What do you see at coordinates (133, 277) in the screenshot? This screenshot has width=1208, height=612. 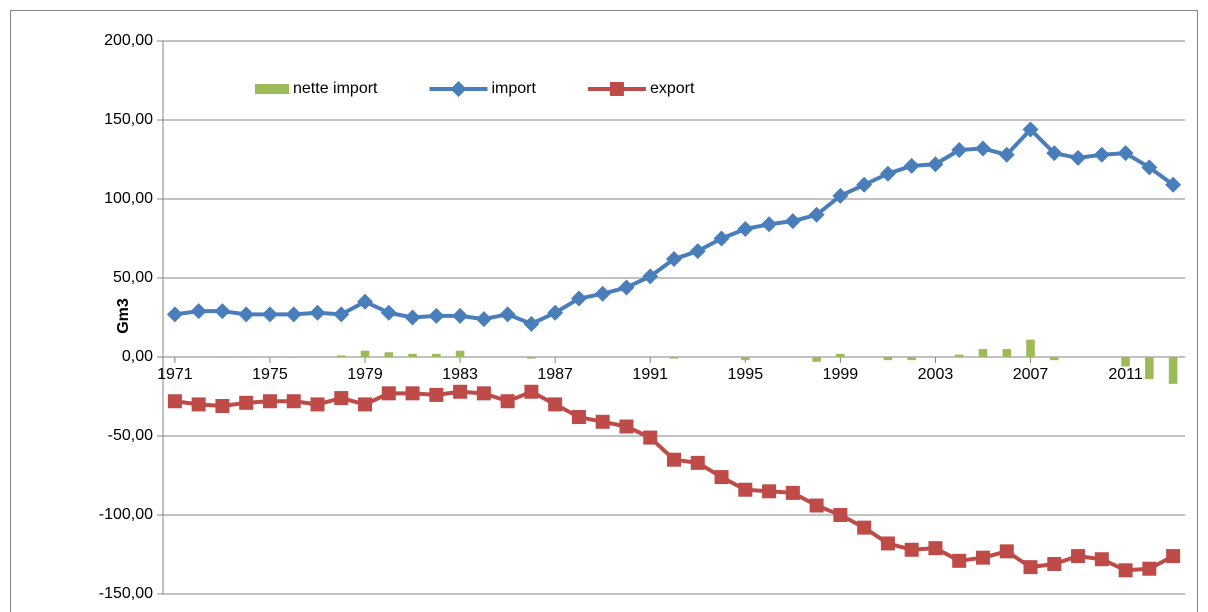 I see `y-tick-label: 50,00` at bounding box center [133, 277].